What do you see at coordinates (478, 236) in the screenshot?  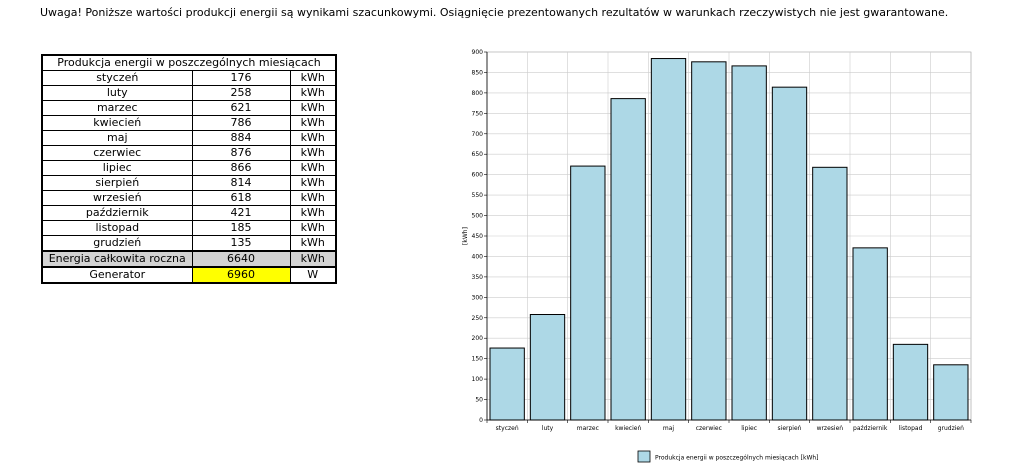 I see `y-tick-label: 450` at bounding box center [478, 236].